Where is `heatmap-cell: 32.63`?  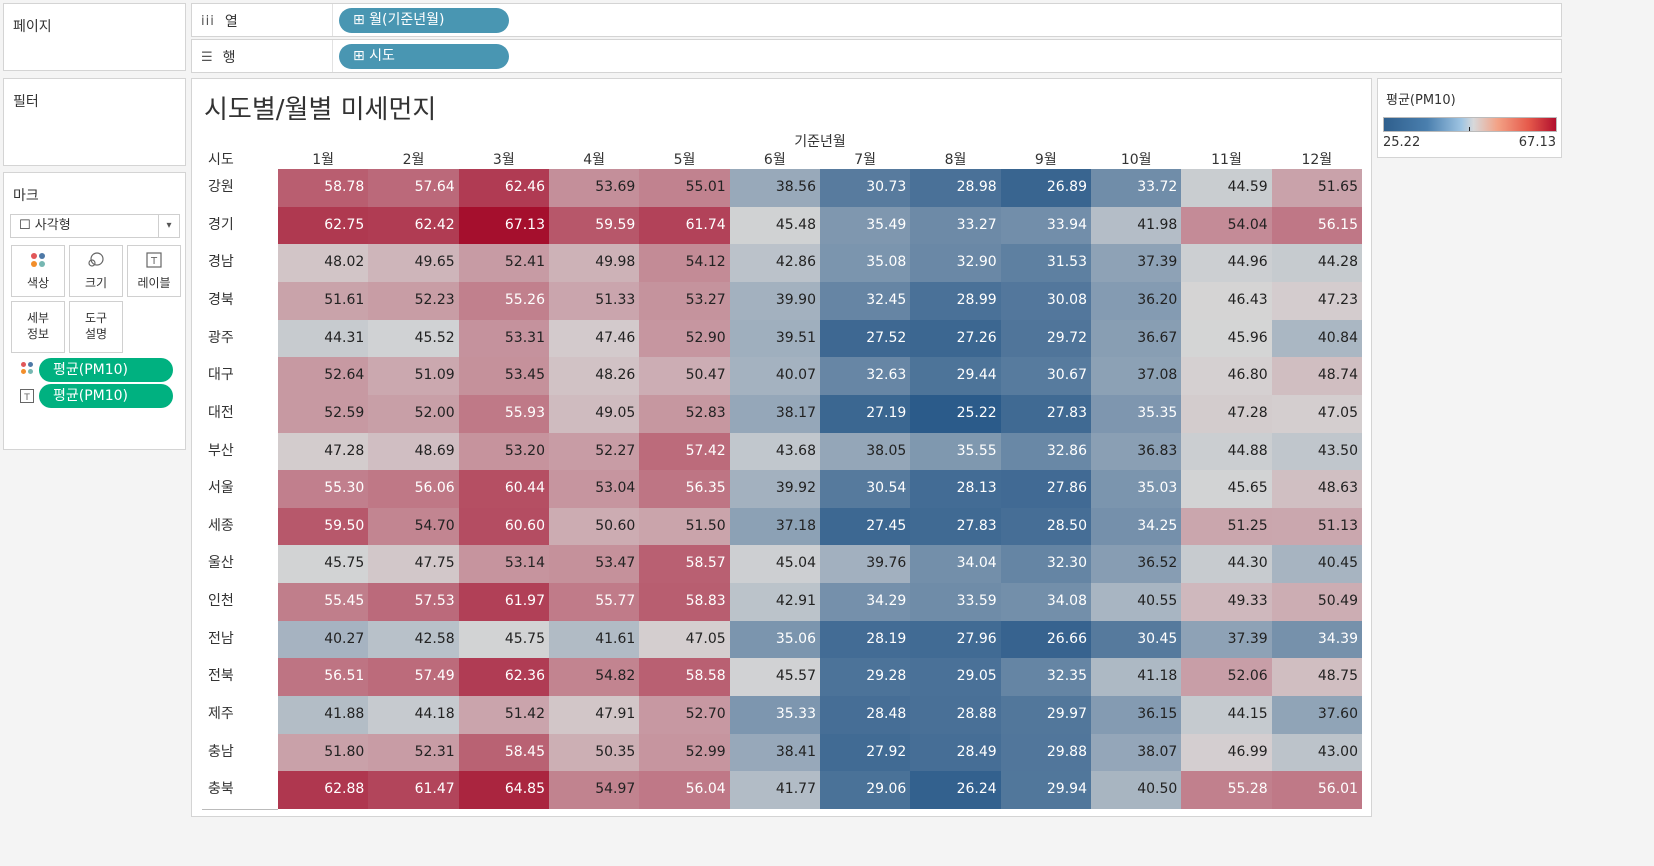
heatmap-cell: 32.63 is located at coordinates (865, 376).